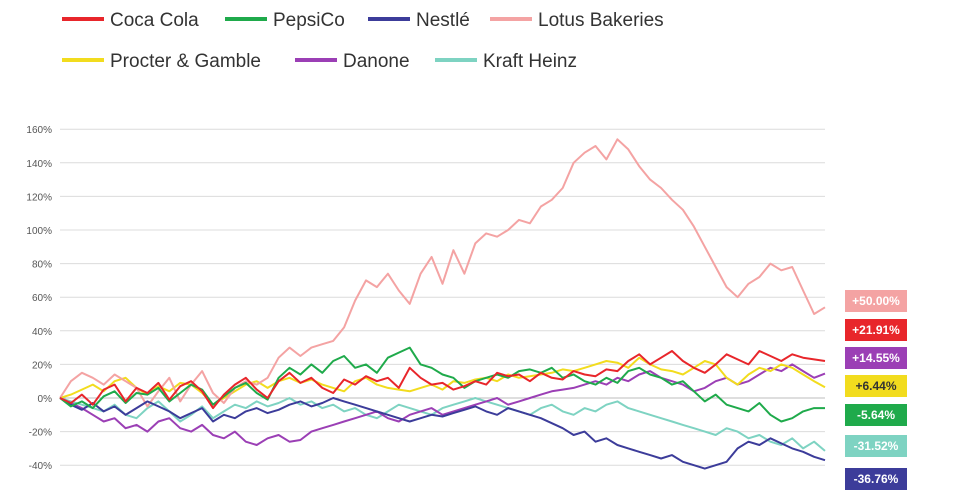  What do you see at coordinates (443, 20) in the screenshot?
I see `legend-label-nestl: Nestlé` at bounding box center [443, 20].